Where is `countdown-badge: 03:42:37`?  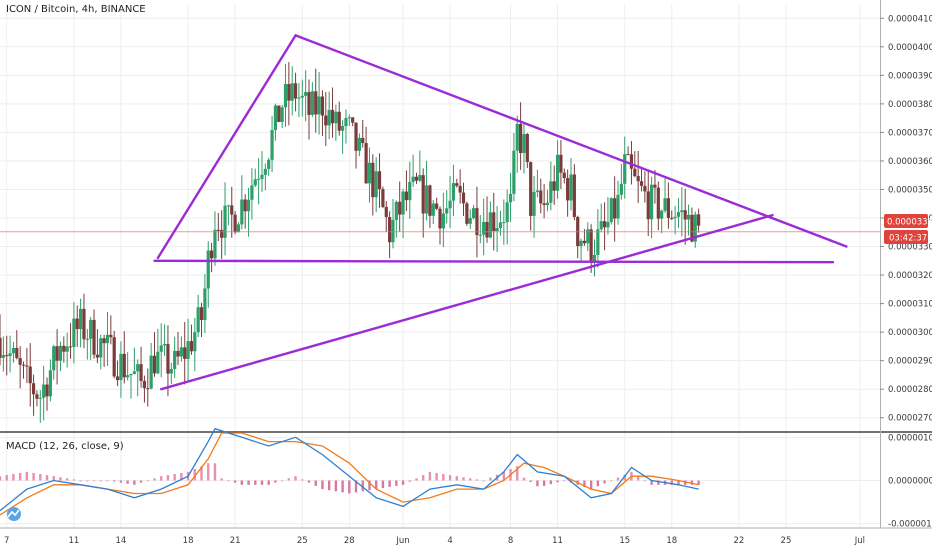 countdown-badge: 03:42:37 is located at coordinates (906, 237).